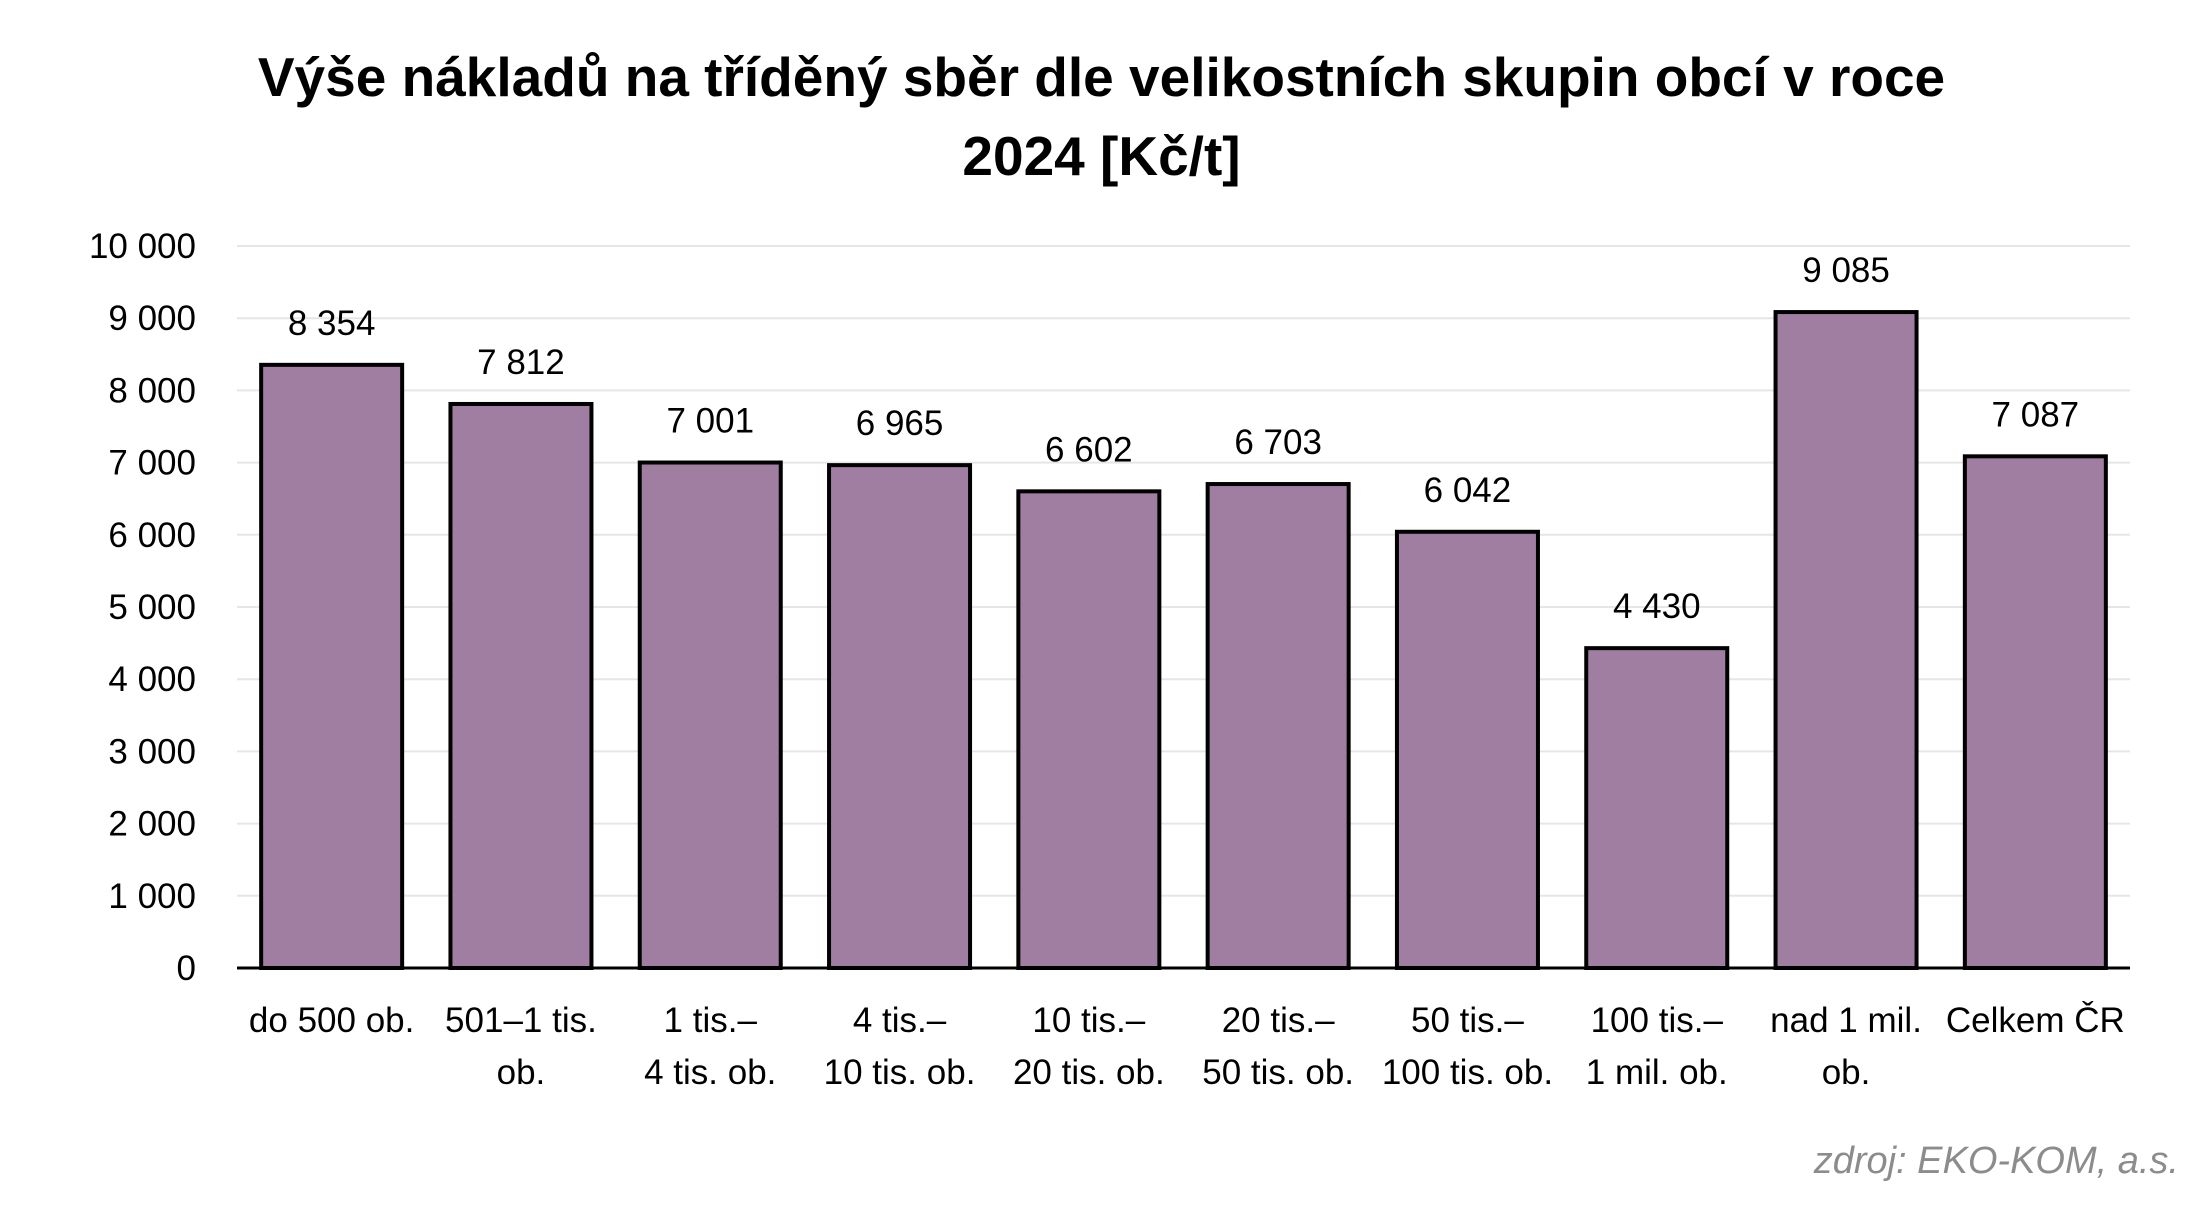 The width and height of the screenshot is (2203, 1227). I want to click on source-note: zdroj: EKO-KOM, a.s., so click(1996, 1161).